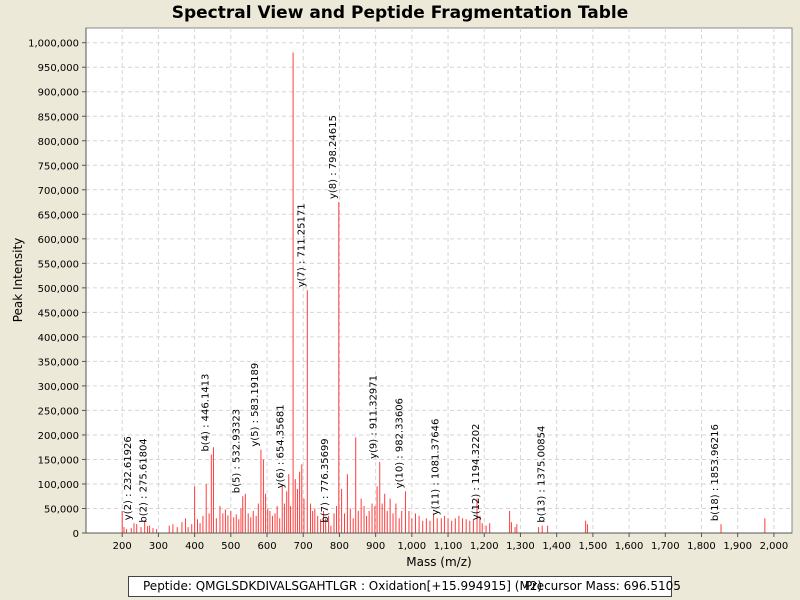 Image resolution: width=800 pixels, height=600 pixels. Describe the element at coordinates (58, 191) in the screenshot. I see `y-tick-label: 700,000` at that location.